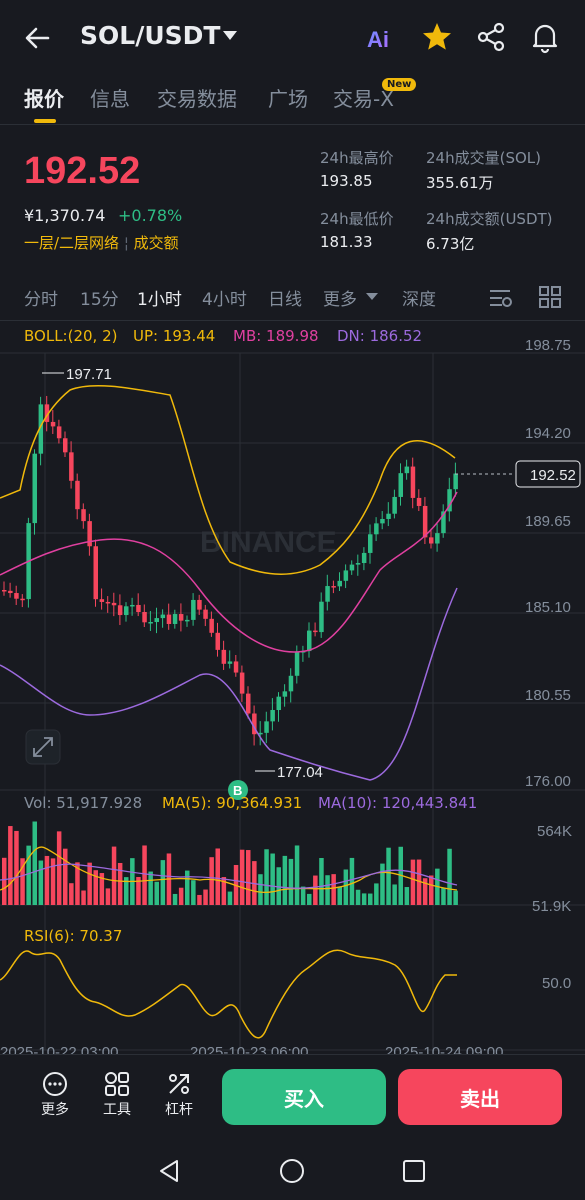 This screenshot has width=585, height=1200. I want to click on share-icon, so click(491, 37).